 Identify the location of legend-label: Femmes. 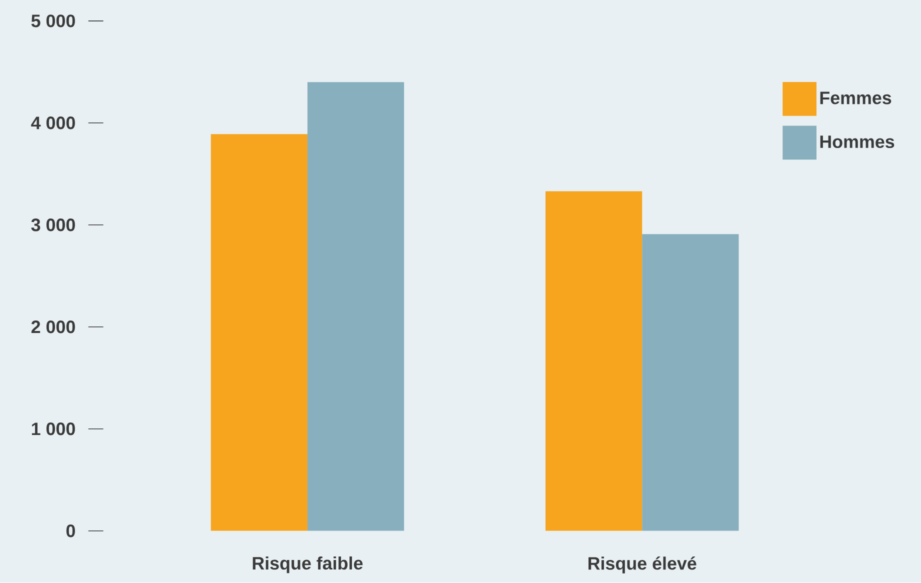
(856, 98).